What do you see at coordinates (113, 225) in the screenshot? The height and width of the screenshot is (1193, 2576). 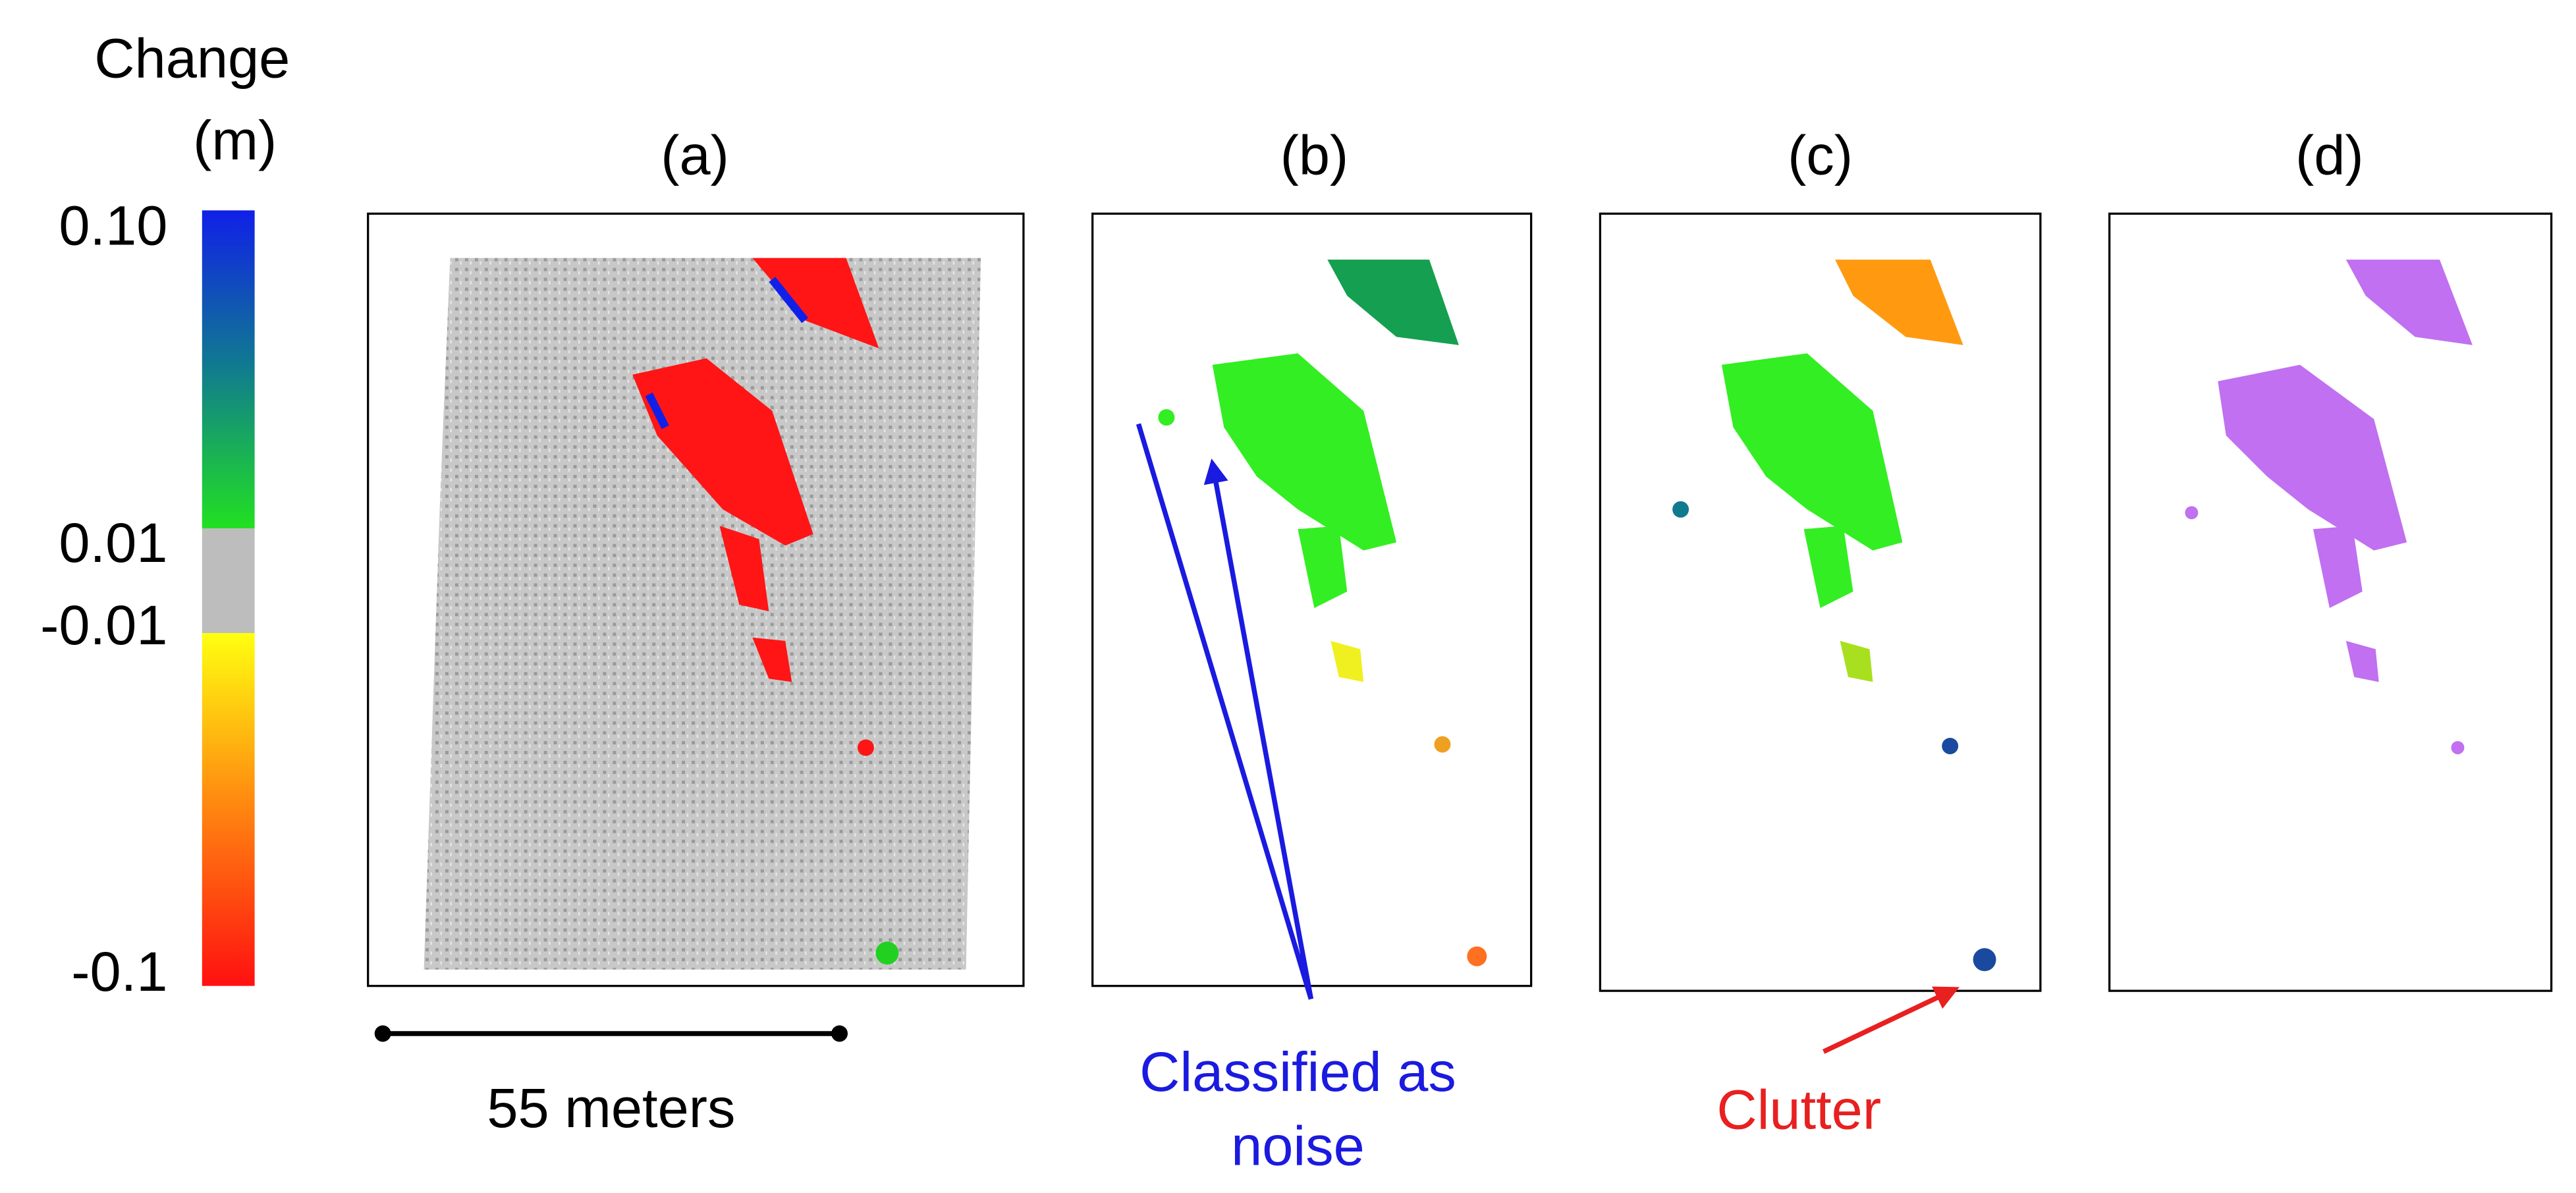 I see `colorbar-label: 0.10` at bounding box center [113, 225].